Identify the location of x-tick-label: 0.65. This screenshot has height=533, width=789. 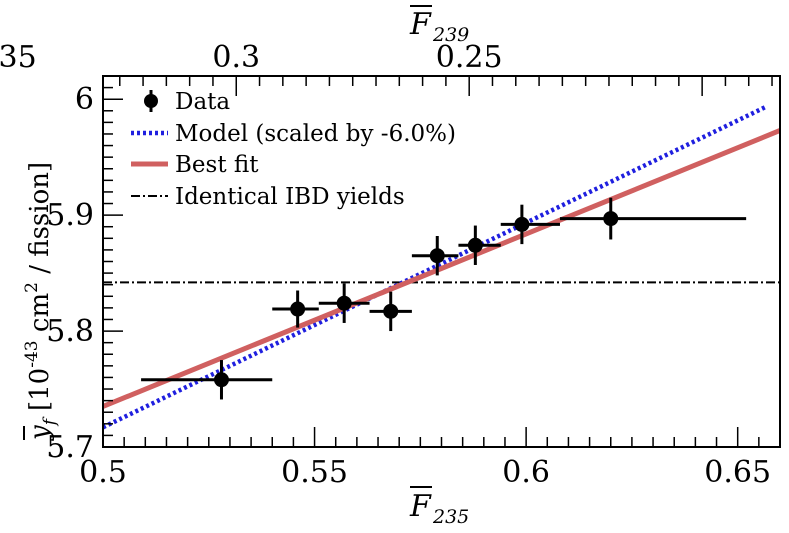
(737, 472).